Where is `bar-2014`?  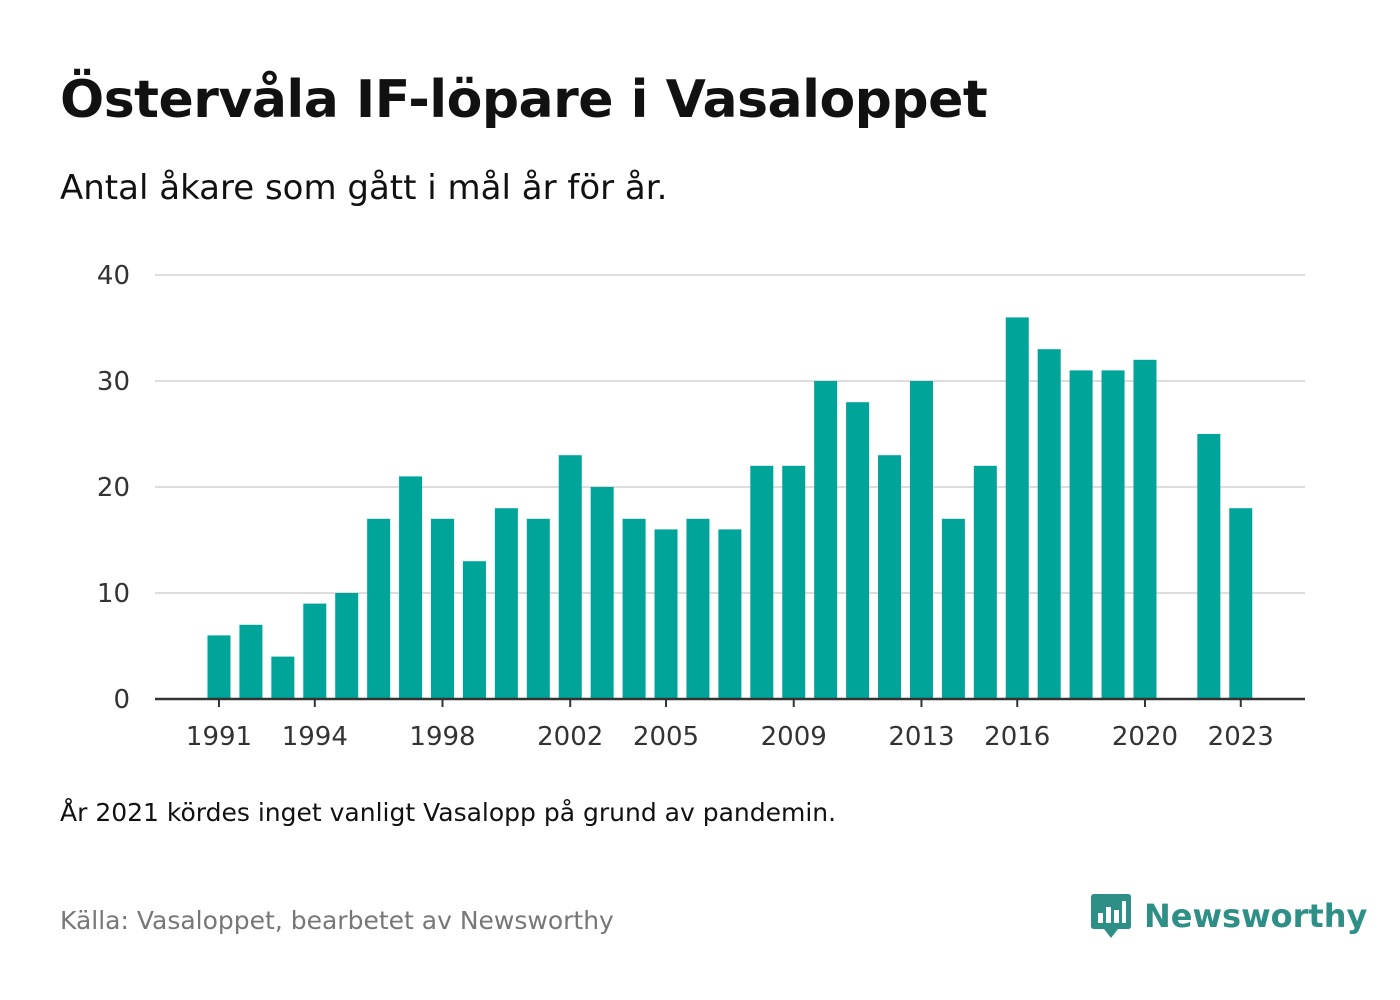
bar-2014 is located at coordinates (953, 608).